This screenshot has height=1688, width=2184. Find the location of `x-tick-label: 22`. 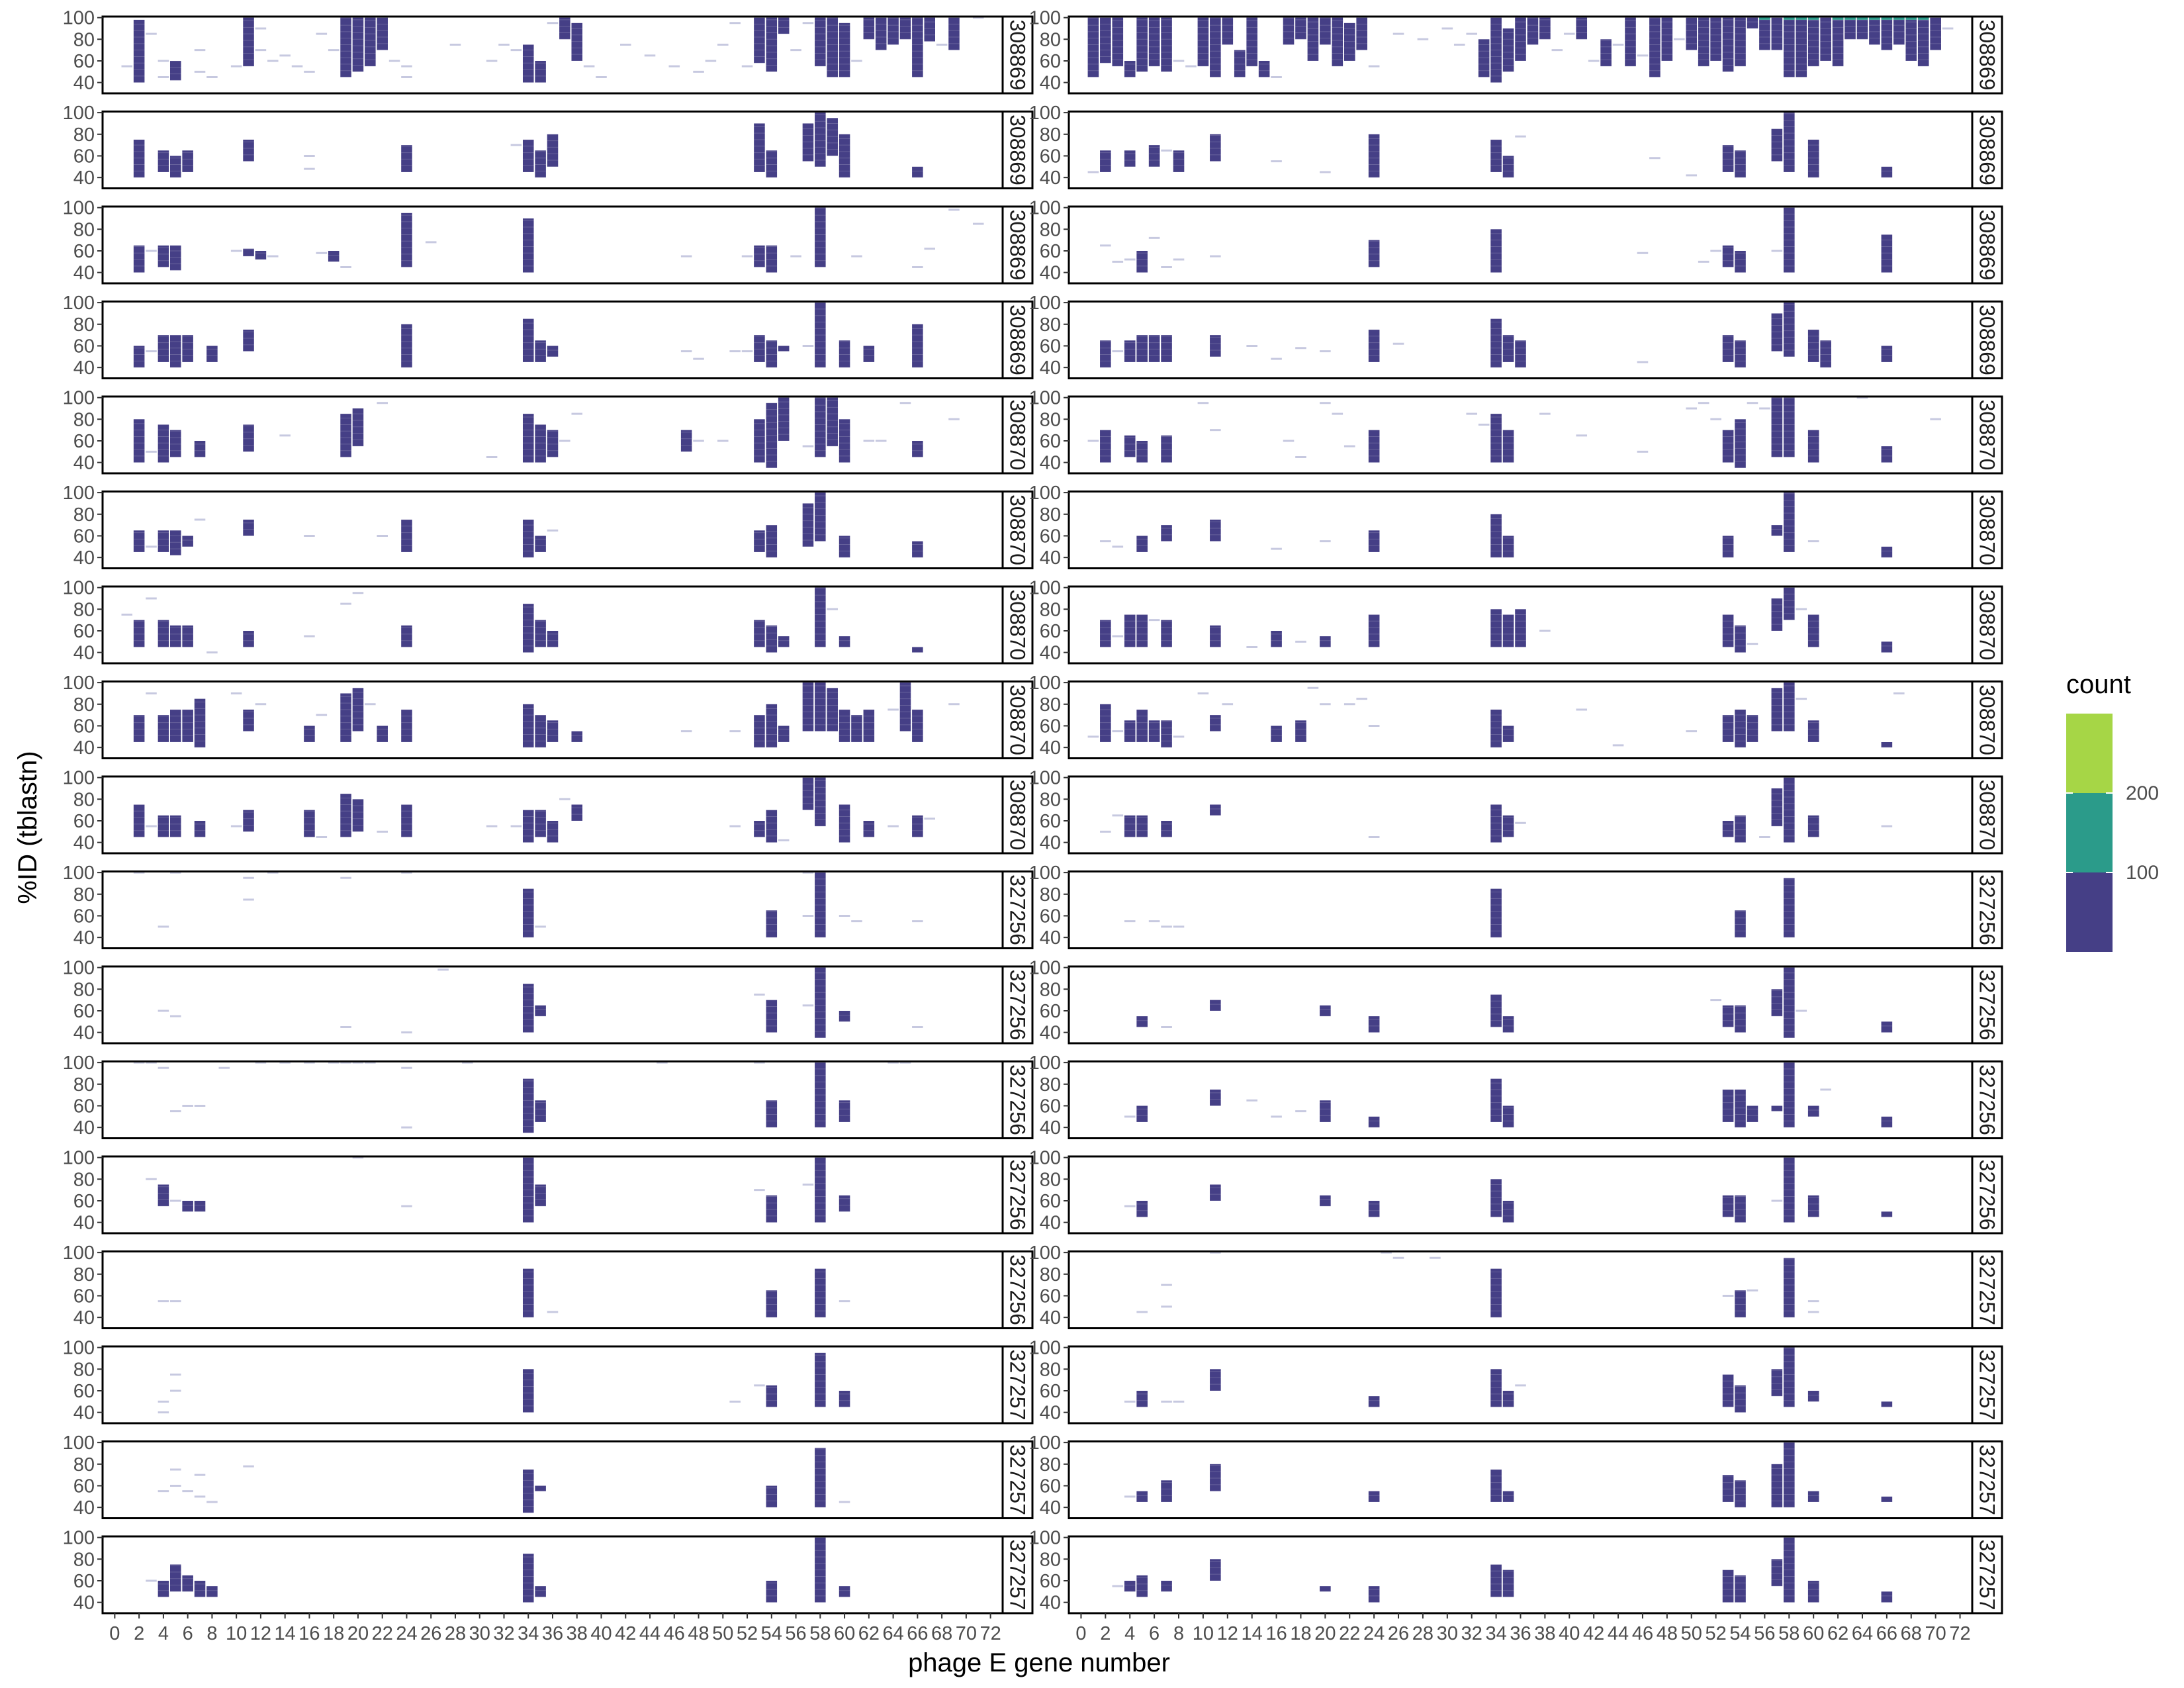

x-tick-label: 22 is located at coordinates (1349, 1633).